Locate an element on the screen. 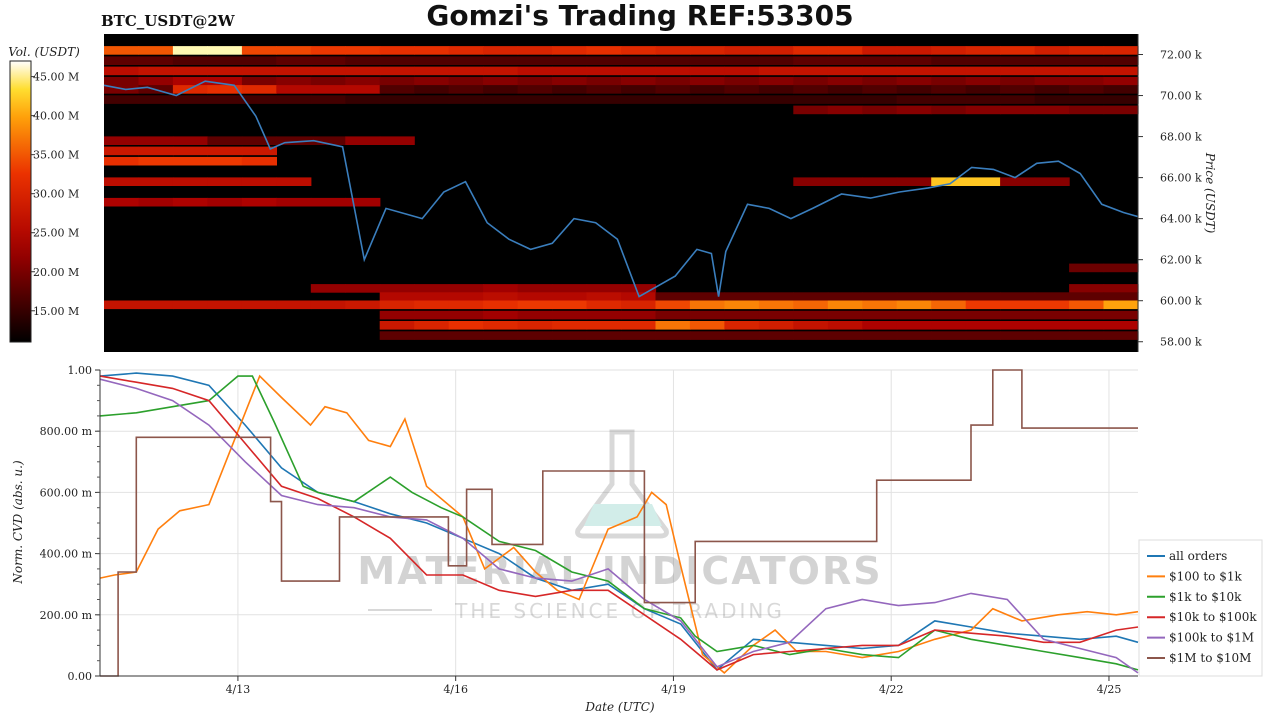  heatmap-title: BTC_USDT@2W is located at coordinates (168, 21).